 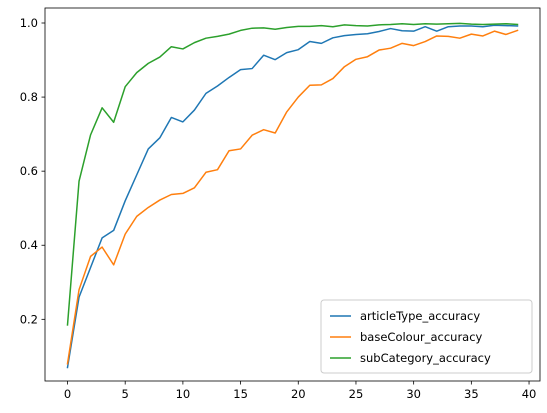 What do you see at coordinates (29, 319) in the screenshot?
I see `y-tick-label: 0.2` at bounding box center [29, 319].